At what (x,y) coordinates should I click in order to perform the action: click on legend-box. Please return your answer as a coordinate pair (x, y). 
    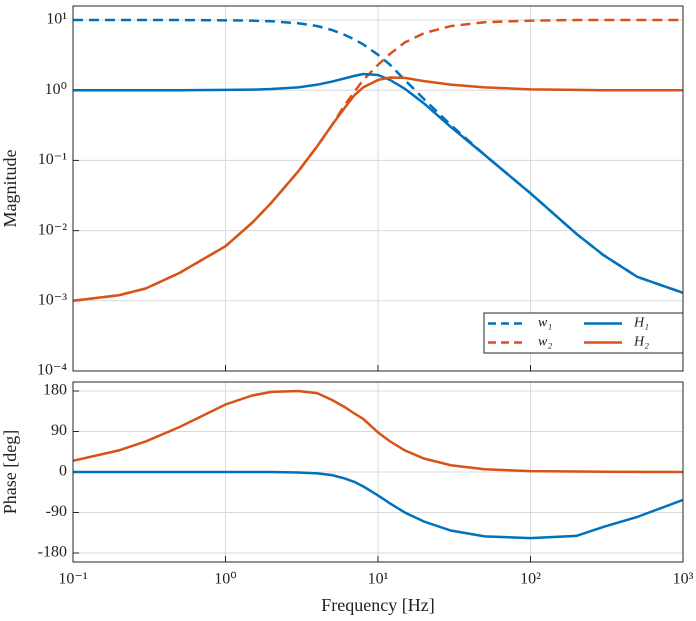
    Looking at the image, I should click on (583, 333).